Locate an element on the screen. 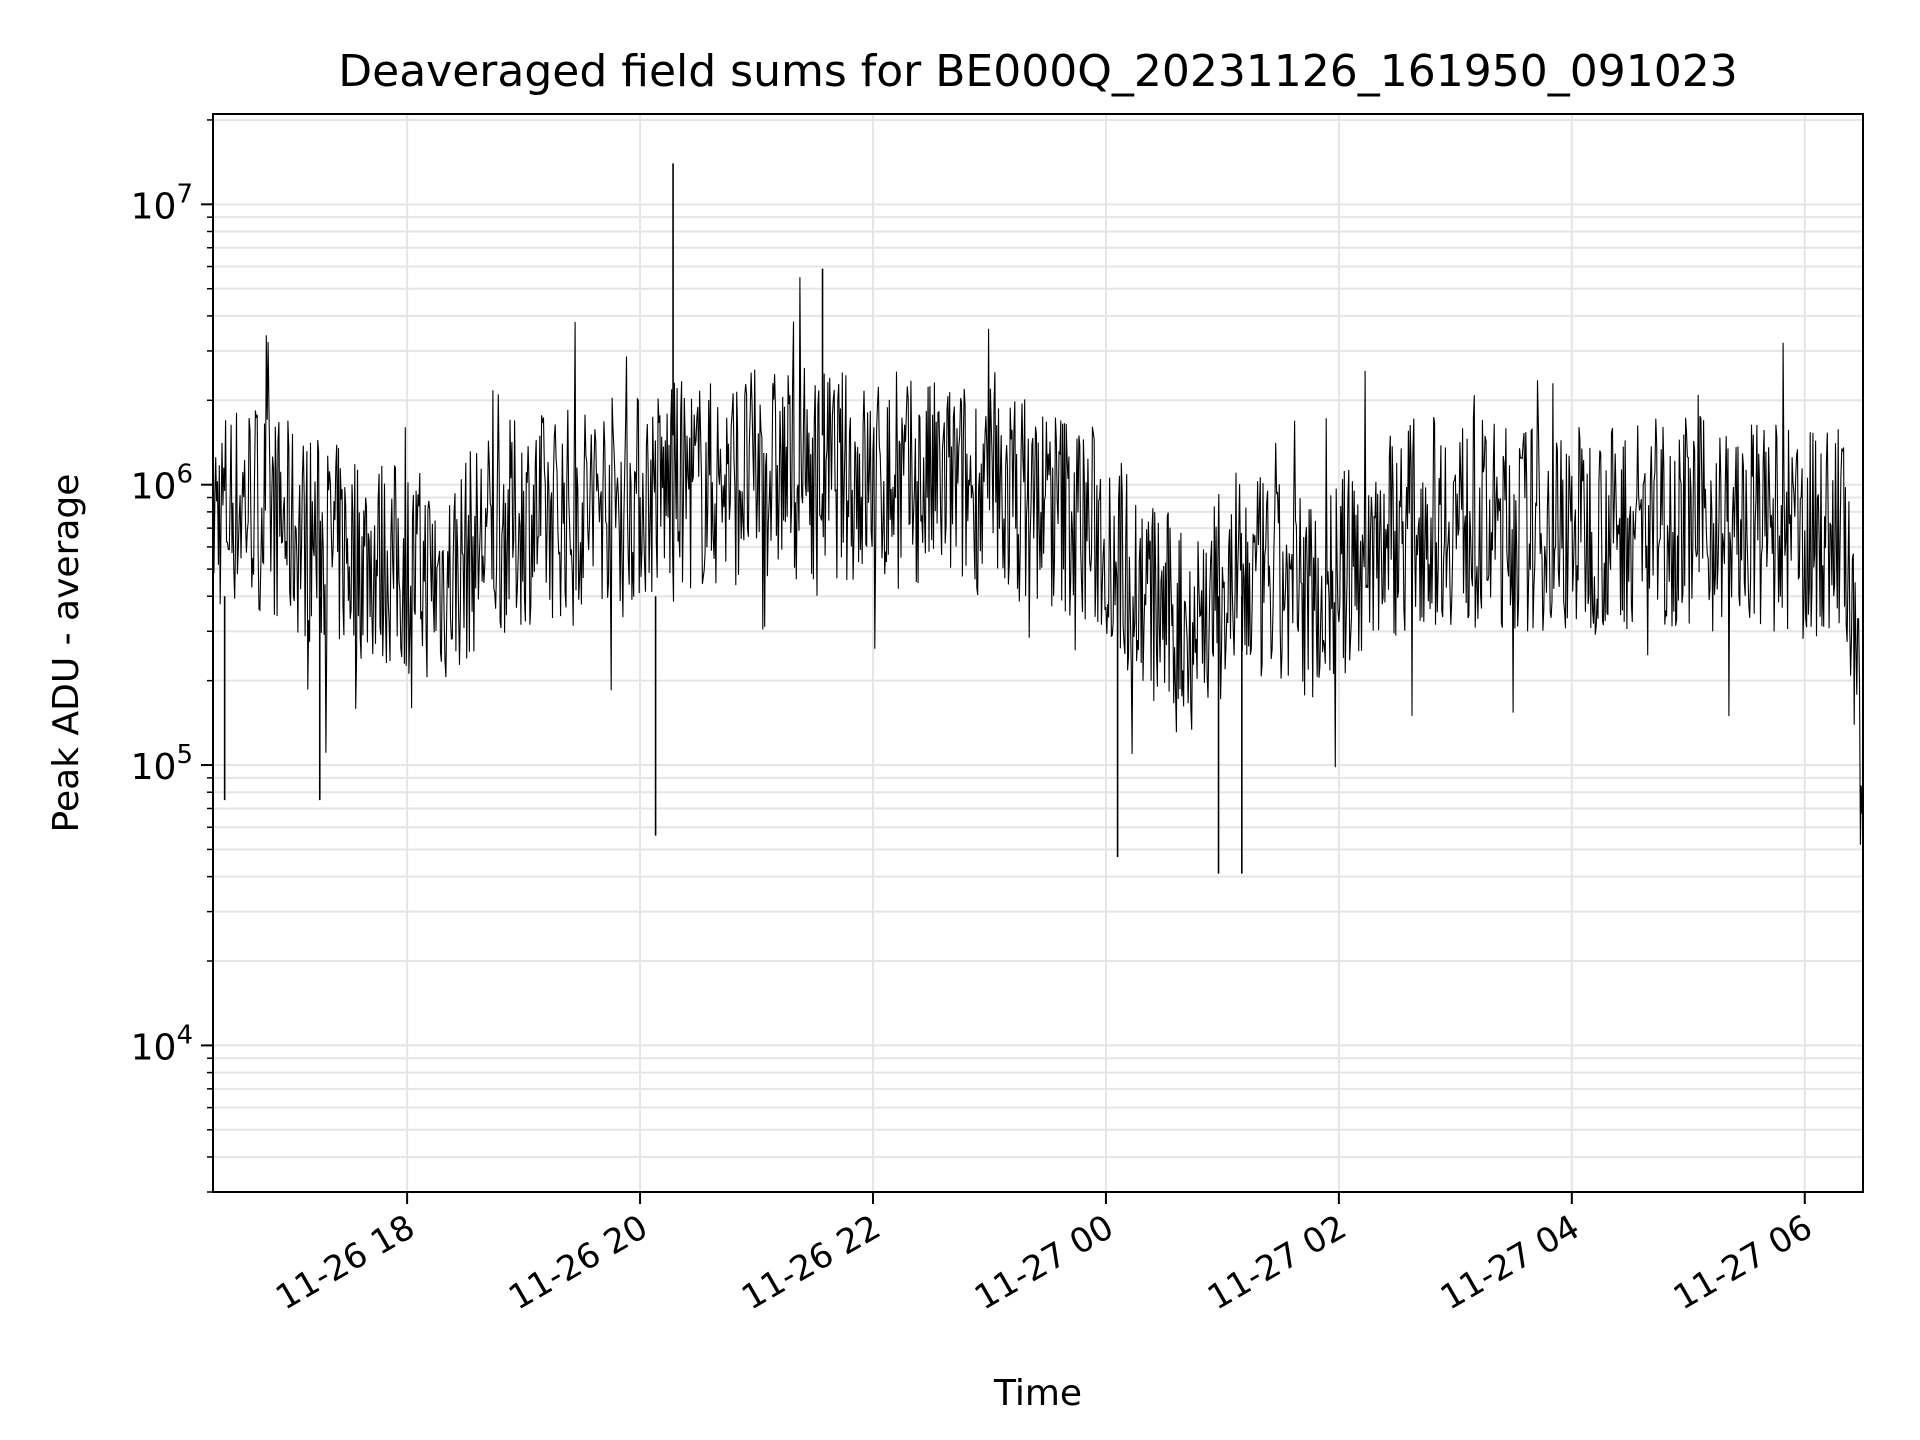 This screenshot has width=1920, height=1440. y-tick-label: 10⁵ is located at coordinates (162, 764).